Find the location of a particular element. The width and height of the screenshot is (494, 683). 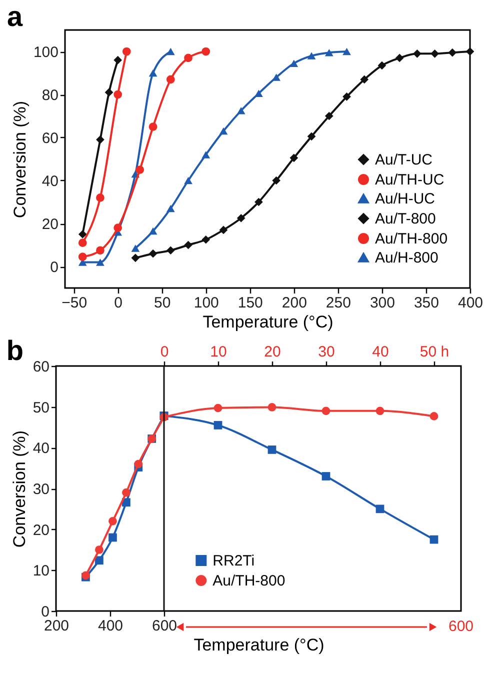

x2-tick-label: 10 is located at coordinates (218, 352).